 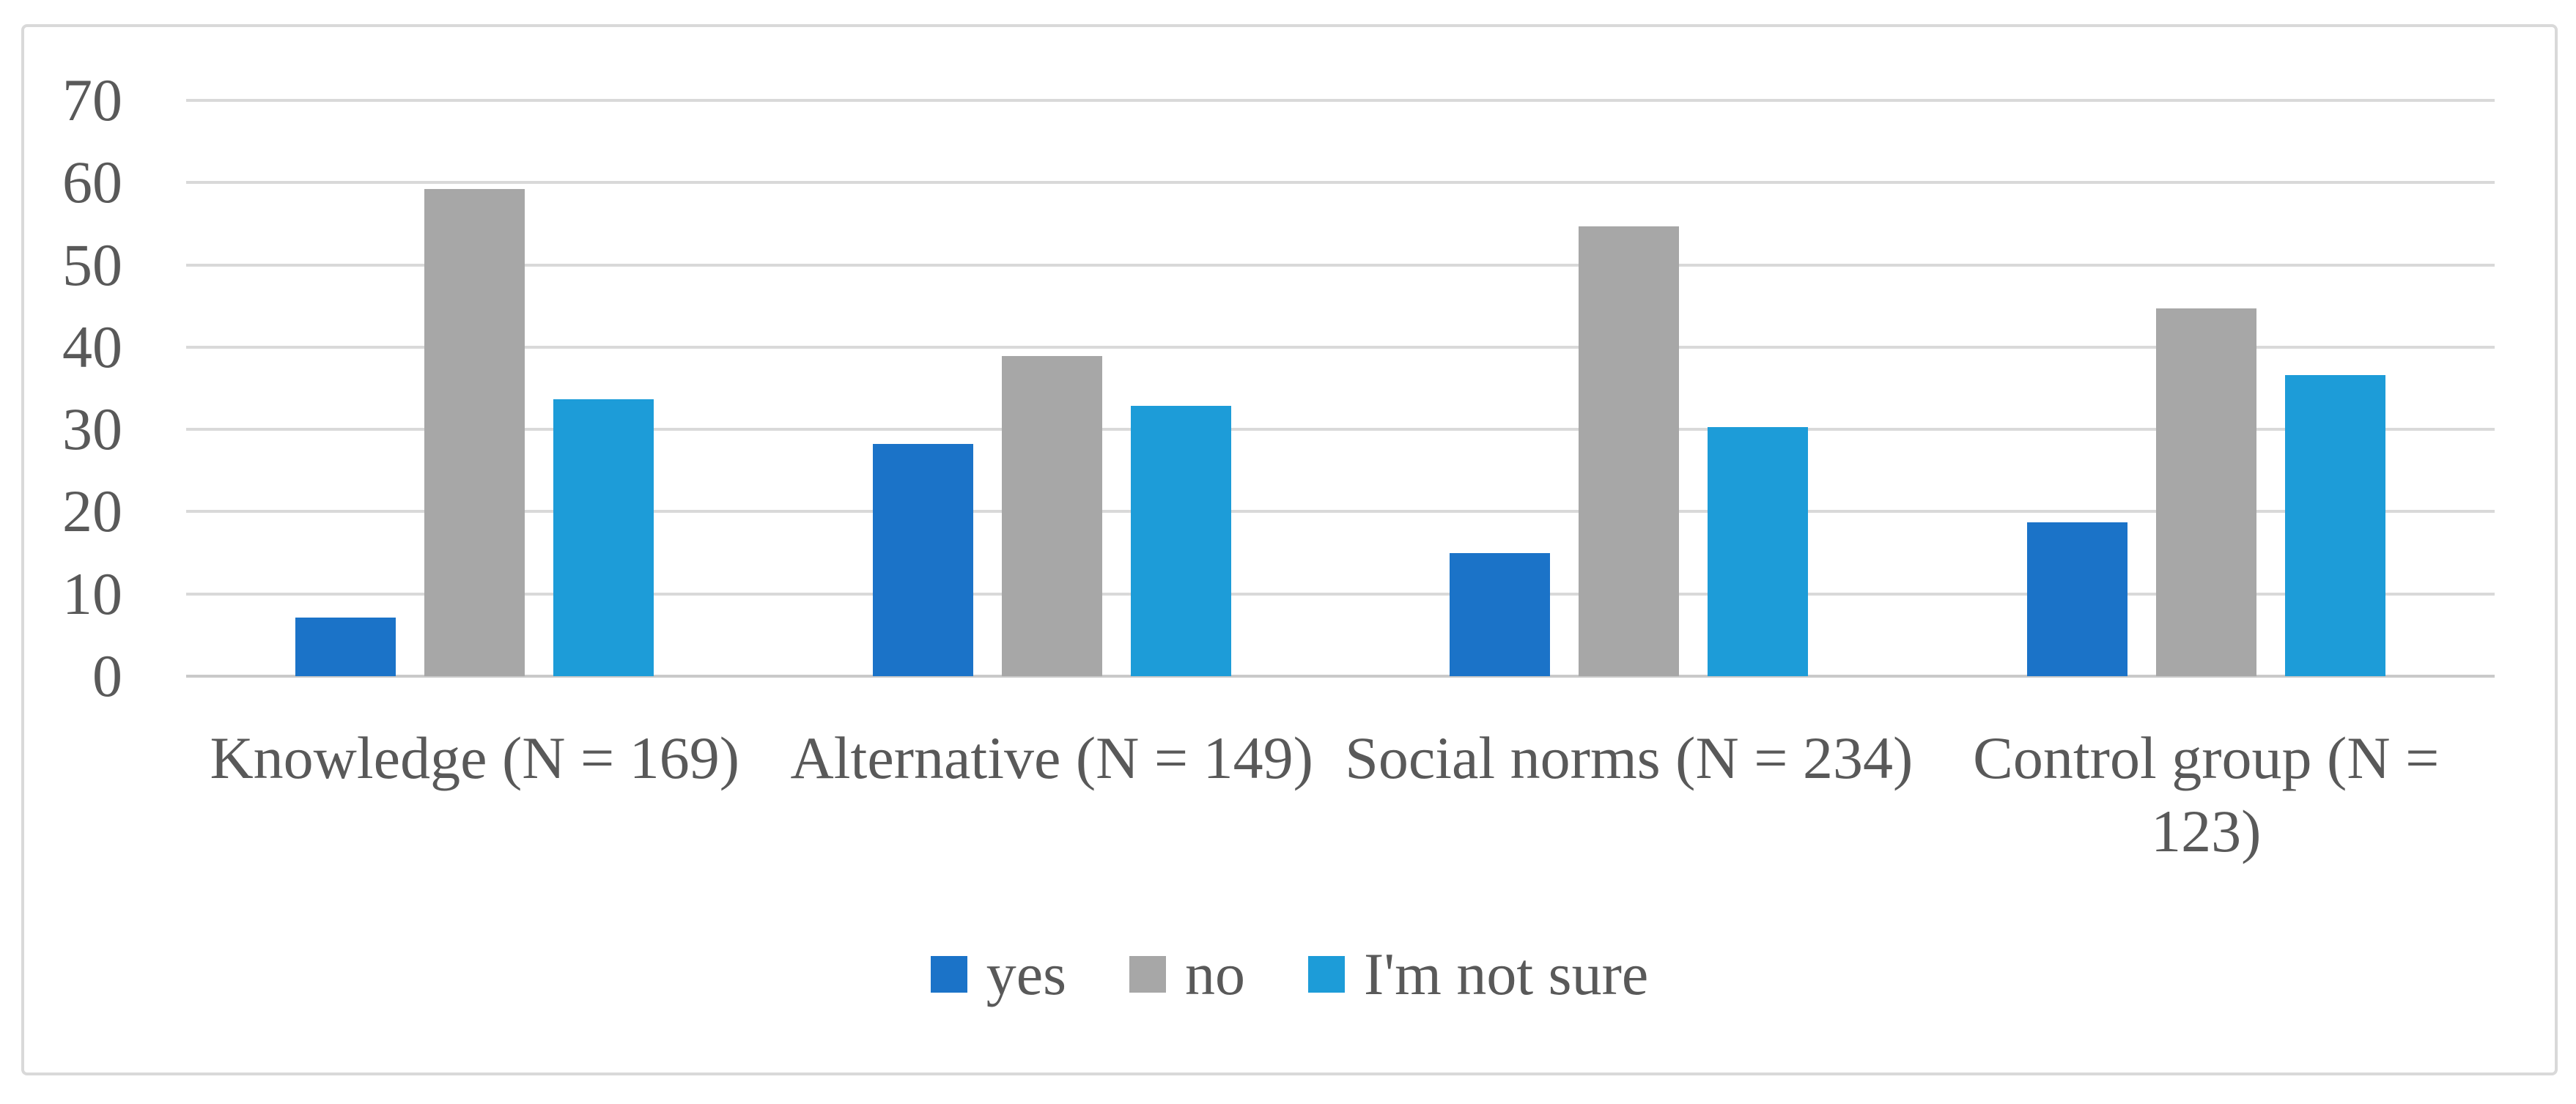 I want to click on bar-control-group-no, so click(x=2205, y=492).